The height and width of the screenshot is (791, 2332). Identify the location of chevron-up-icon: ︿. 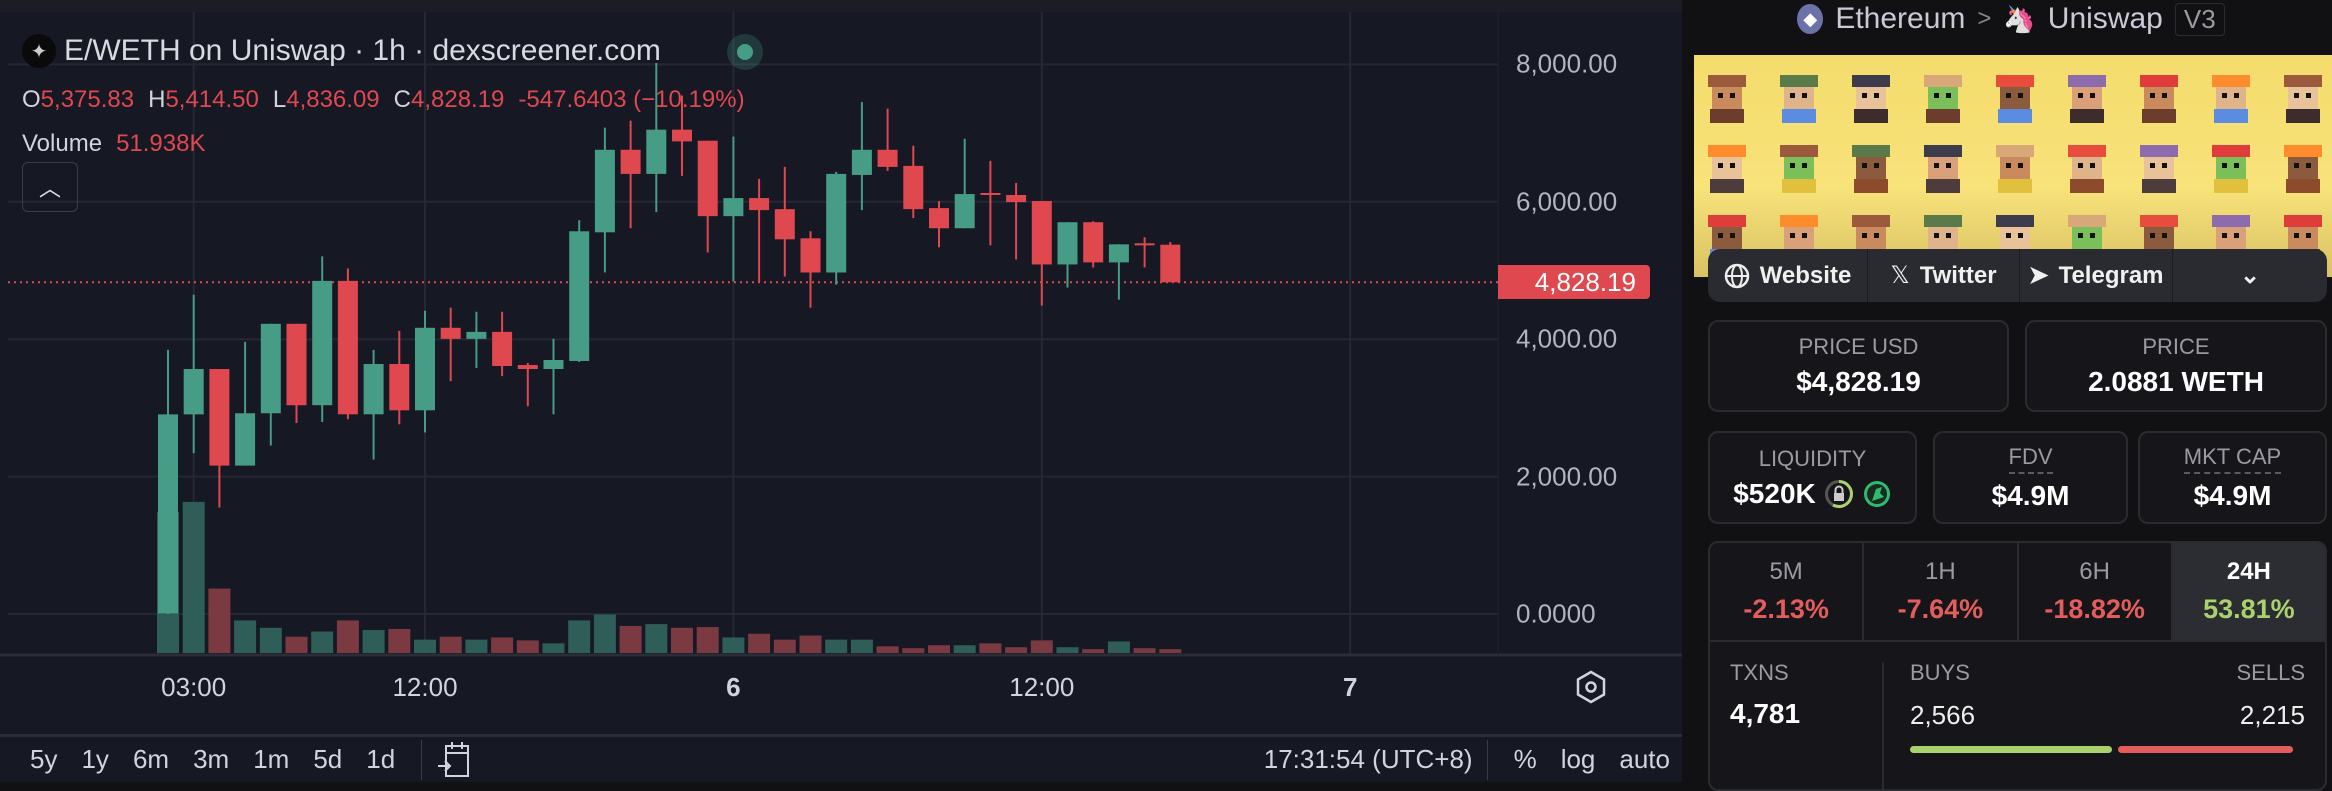
(49, 188).